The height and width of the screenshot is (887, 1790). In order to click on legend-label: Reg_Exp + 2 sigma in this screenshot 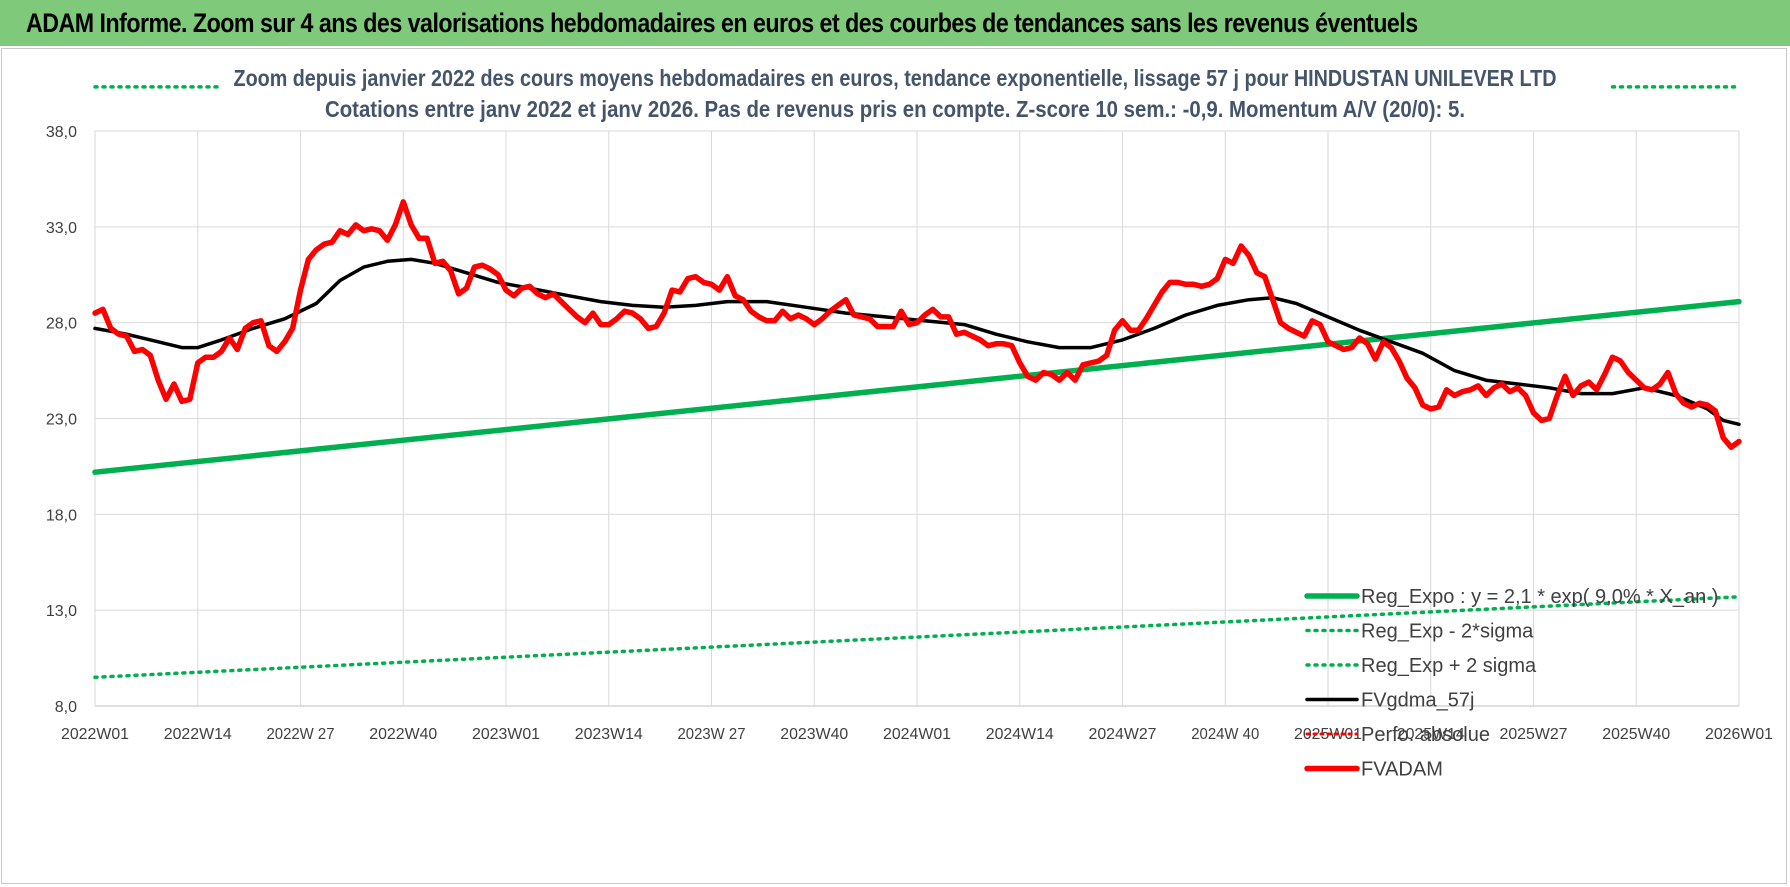, I will do `click(1449, 666)`.